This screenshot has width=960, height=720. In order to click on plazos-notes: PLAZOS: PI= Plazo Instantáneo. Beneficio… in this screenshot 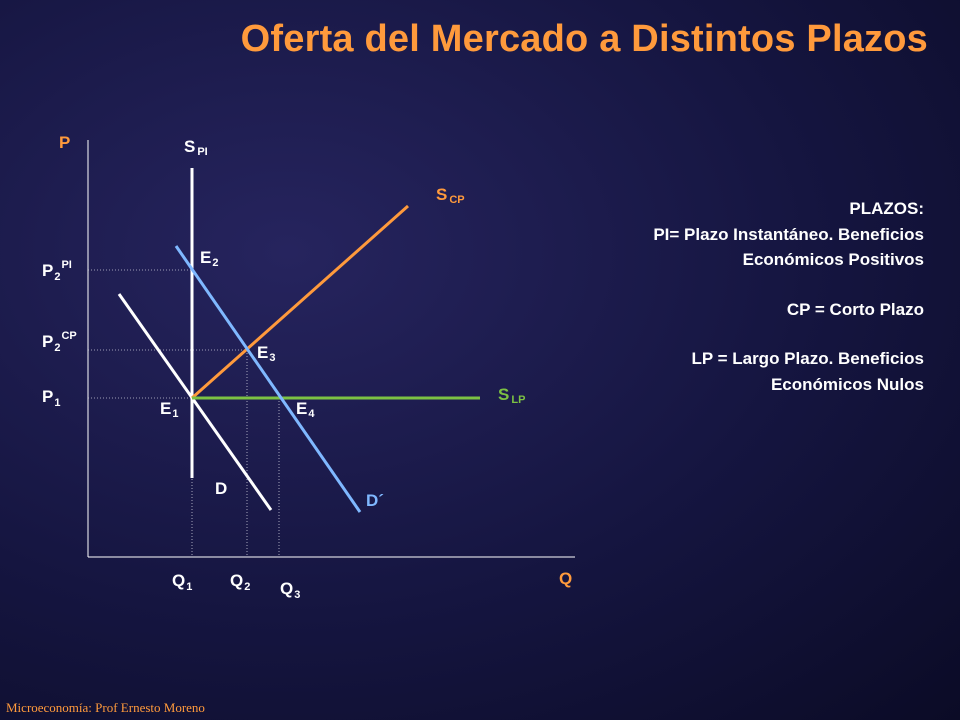, I will do `click(724, 296)`.